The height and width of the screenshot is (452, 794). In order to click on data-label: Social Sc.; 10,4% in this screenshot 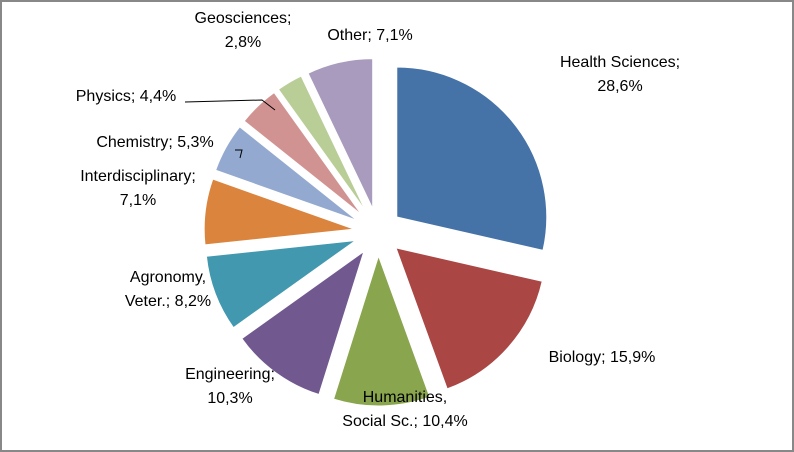, I will do `click(404, 421)`.